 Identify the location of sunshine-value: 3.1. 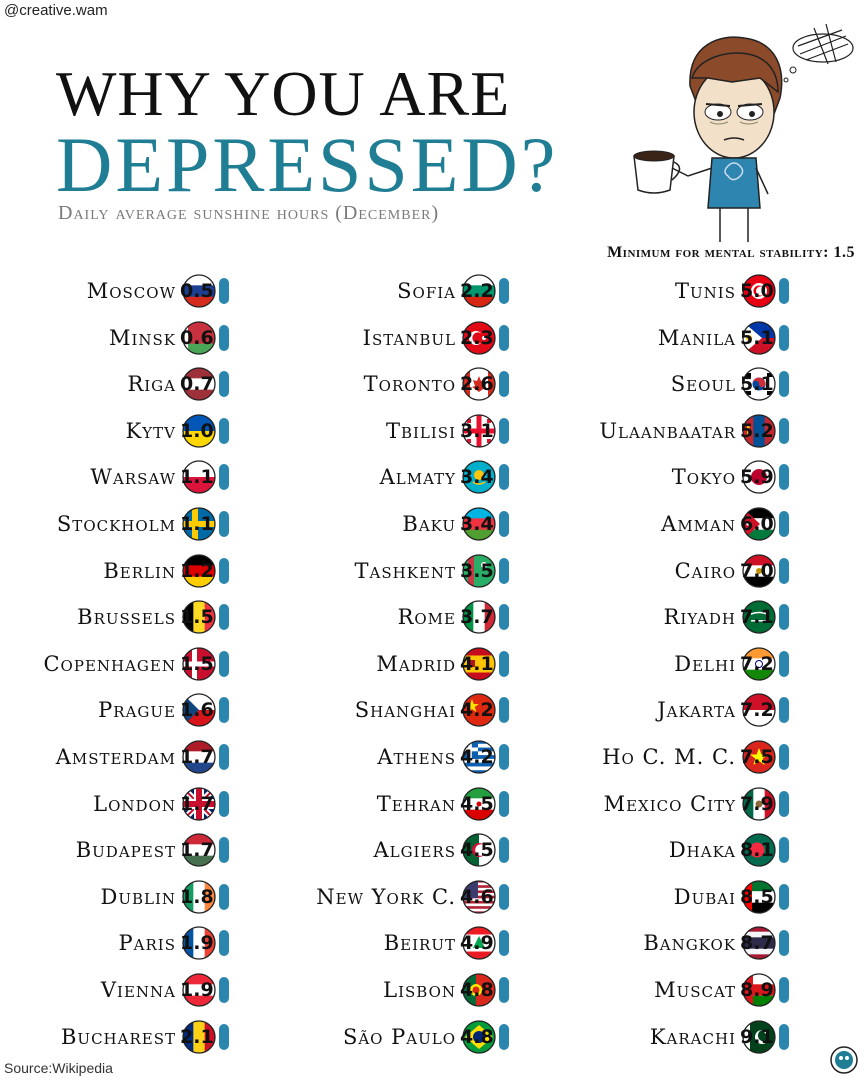
(477, 430).